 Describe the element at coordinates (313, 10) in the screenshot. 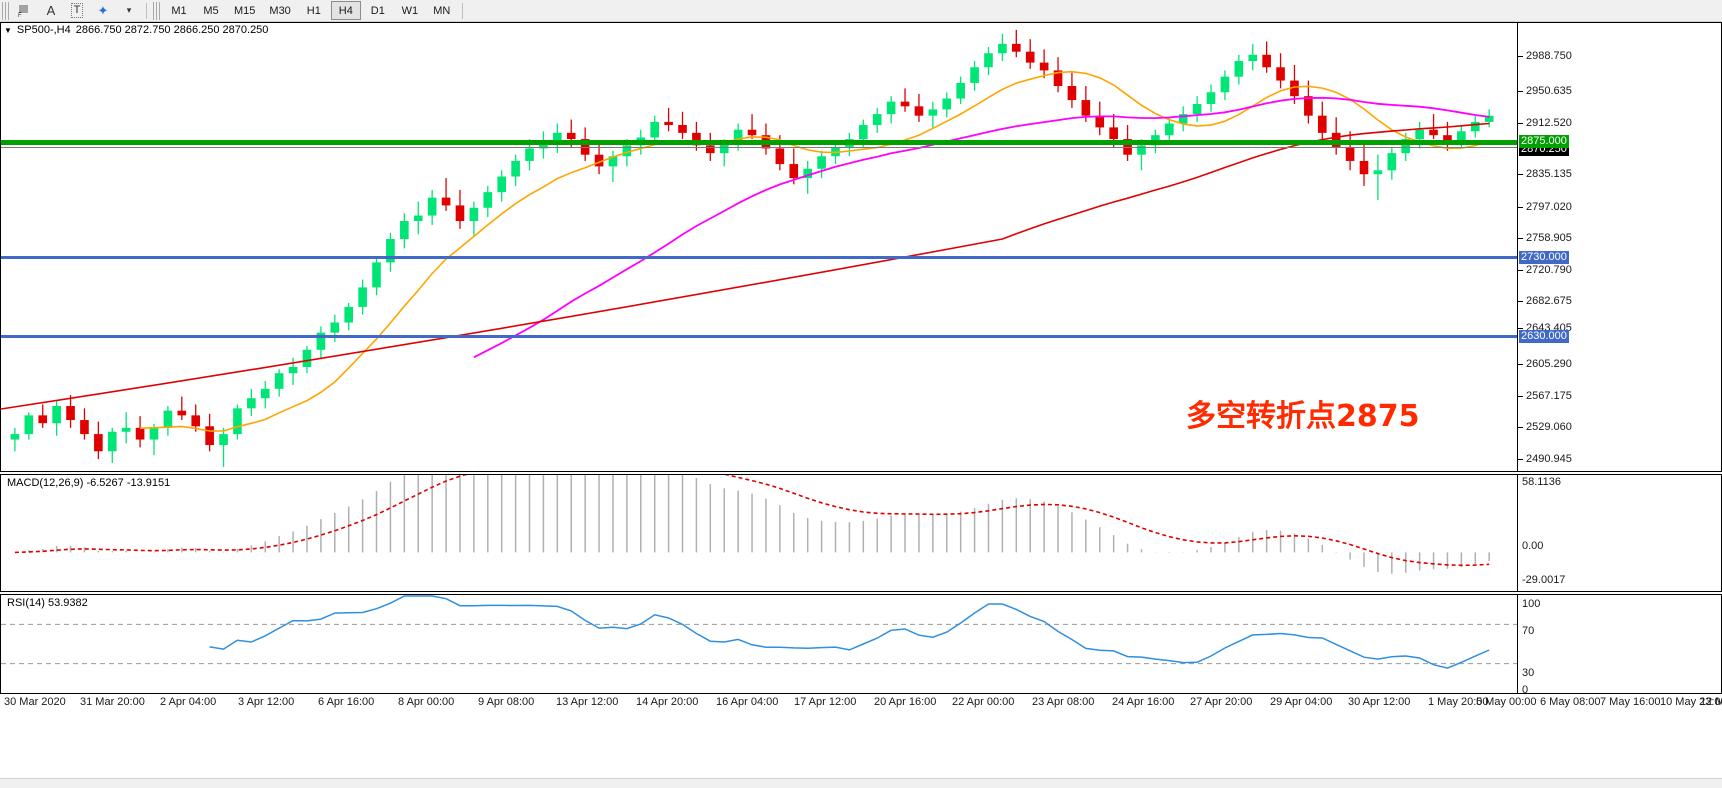

I see `timeframe-h1: H1` at that location.